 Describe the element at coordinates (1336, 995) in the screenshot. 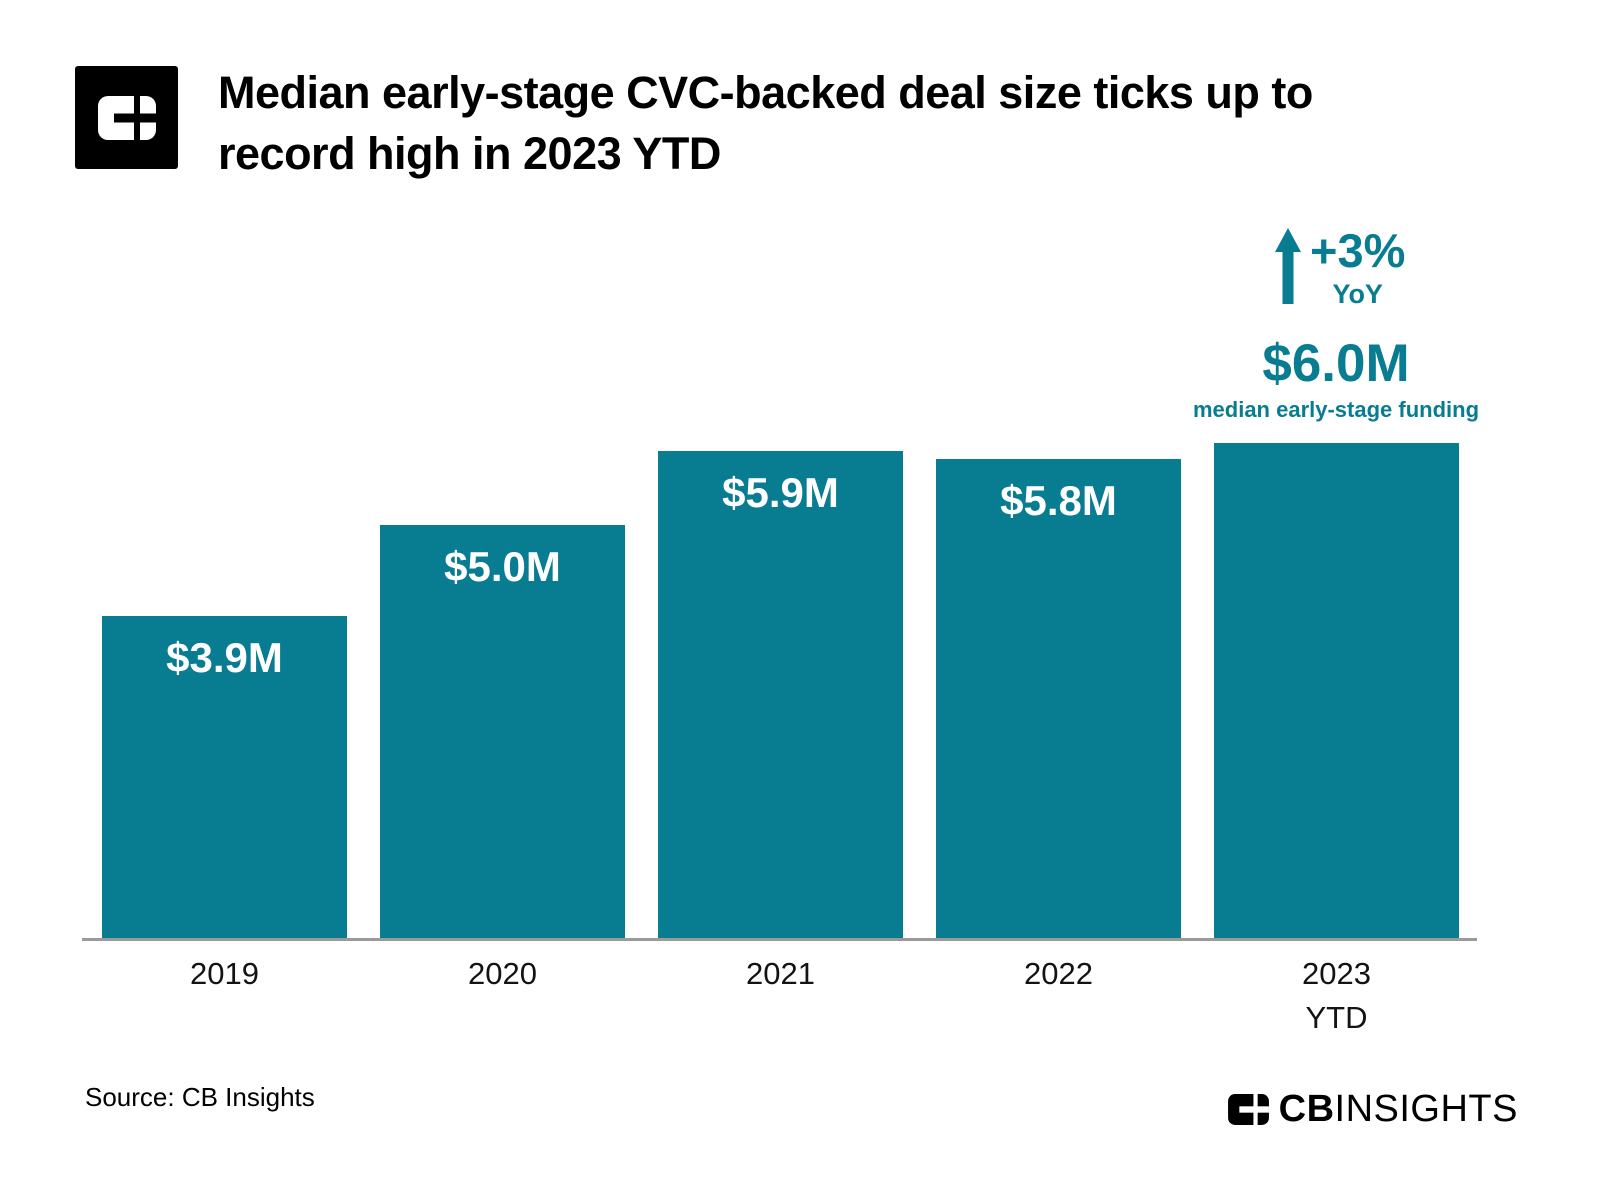

I see `x-axis-label-2023: 2023 YTD` at that location.